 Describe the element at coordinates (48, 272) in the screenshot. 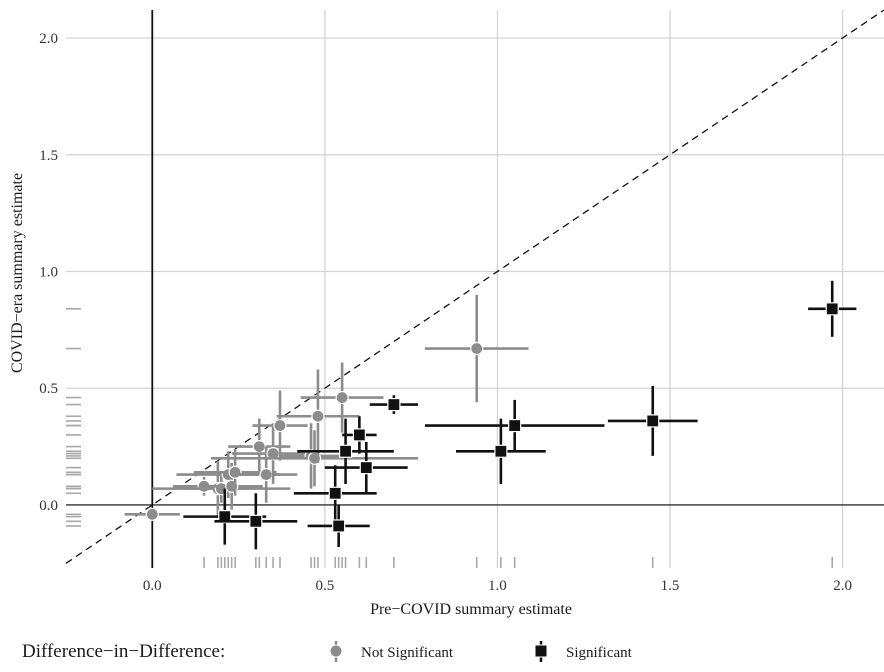

I see `y-tick-label: 1.0` at that location.